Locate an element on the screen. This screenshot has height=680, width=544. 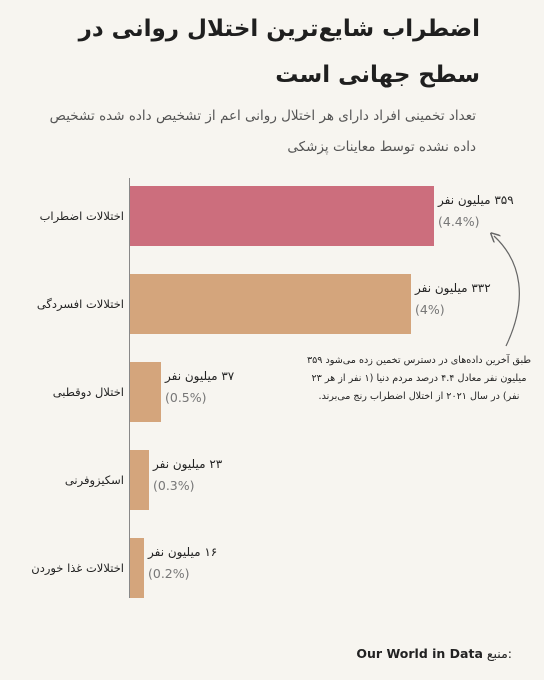
value-percent: (0.3%) is located at coordinates (174, 485).